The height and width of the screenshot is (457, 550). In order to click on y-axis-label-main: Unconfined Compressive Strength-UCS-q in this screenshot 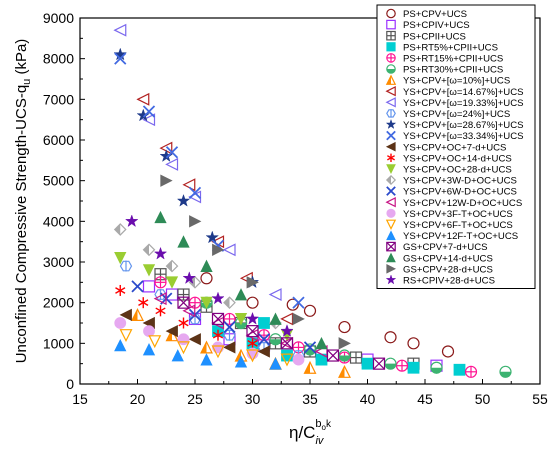, I will do `click(21, 224)`.